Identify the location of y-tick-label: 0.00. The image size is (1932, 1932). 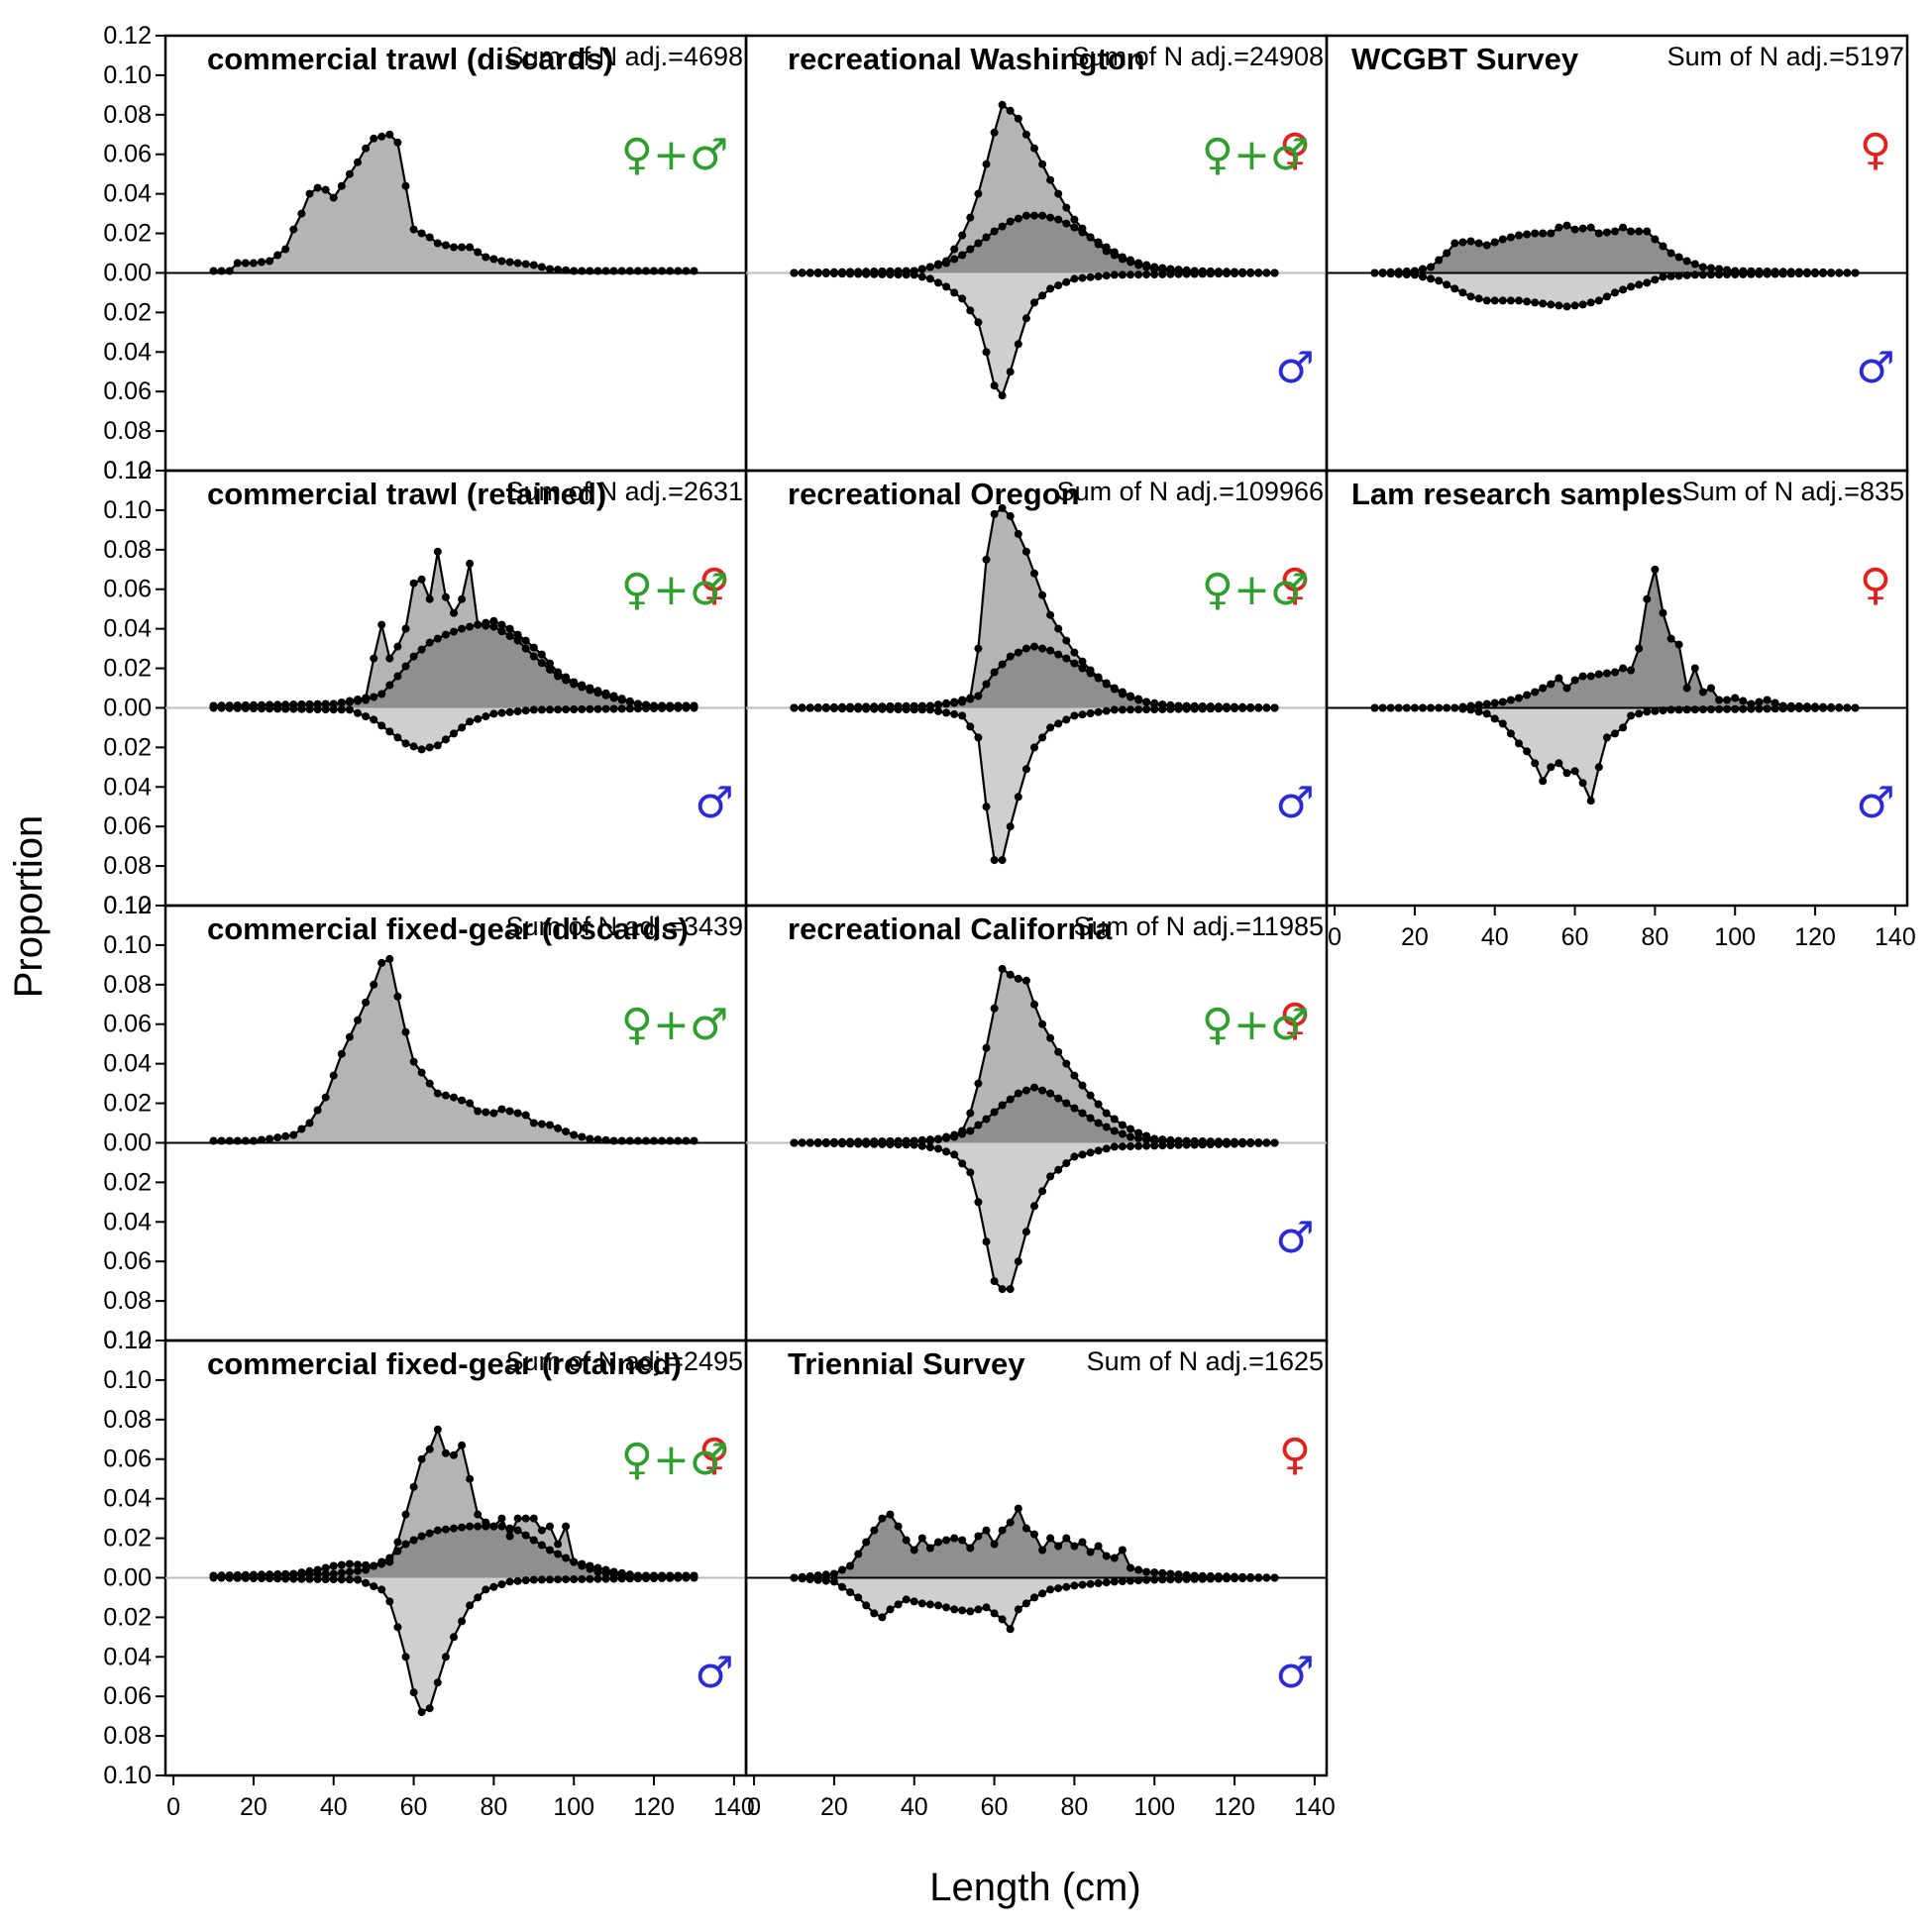
(128, 707).